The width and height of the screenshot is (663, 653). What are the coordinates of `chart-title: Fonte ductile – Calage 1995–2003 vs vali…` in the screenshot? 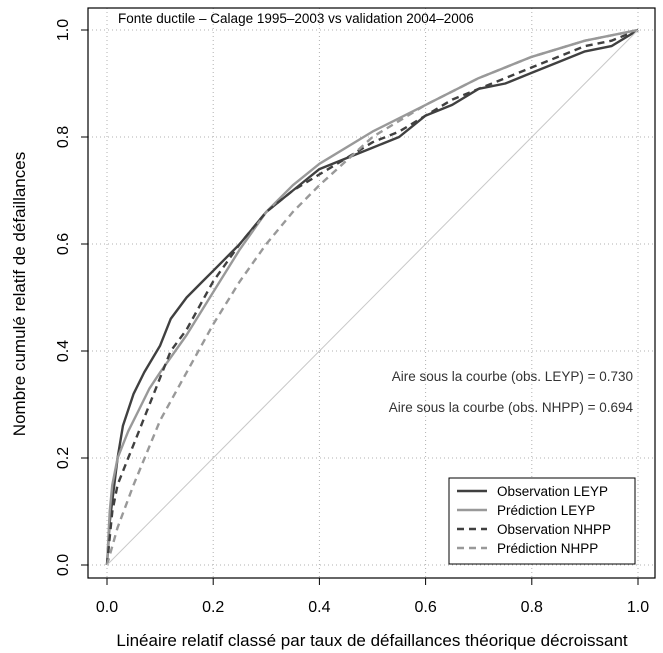 It's located at (296, 18).